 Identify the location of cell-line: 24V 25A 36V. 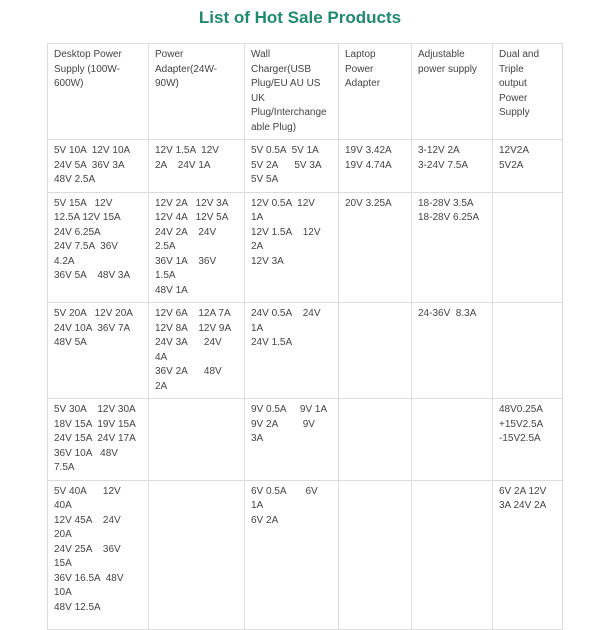
(87, 549).